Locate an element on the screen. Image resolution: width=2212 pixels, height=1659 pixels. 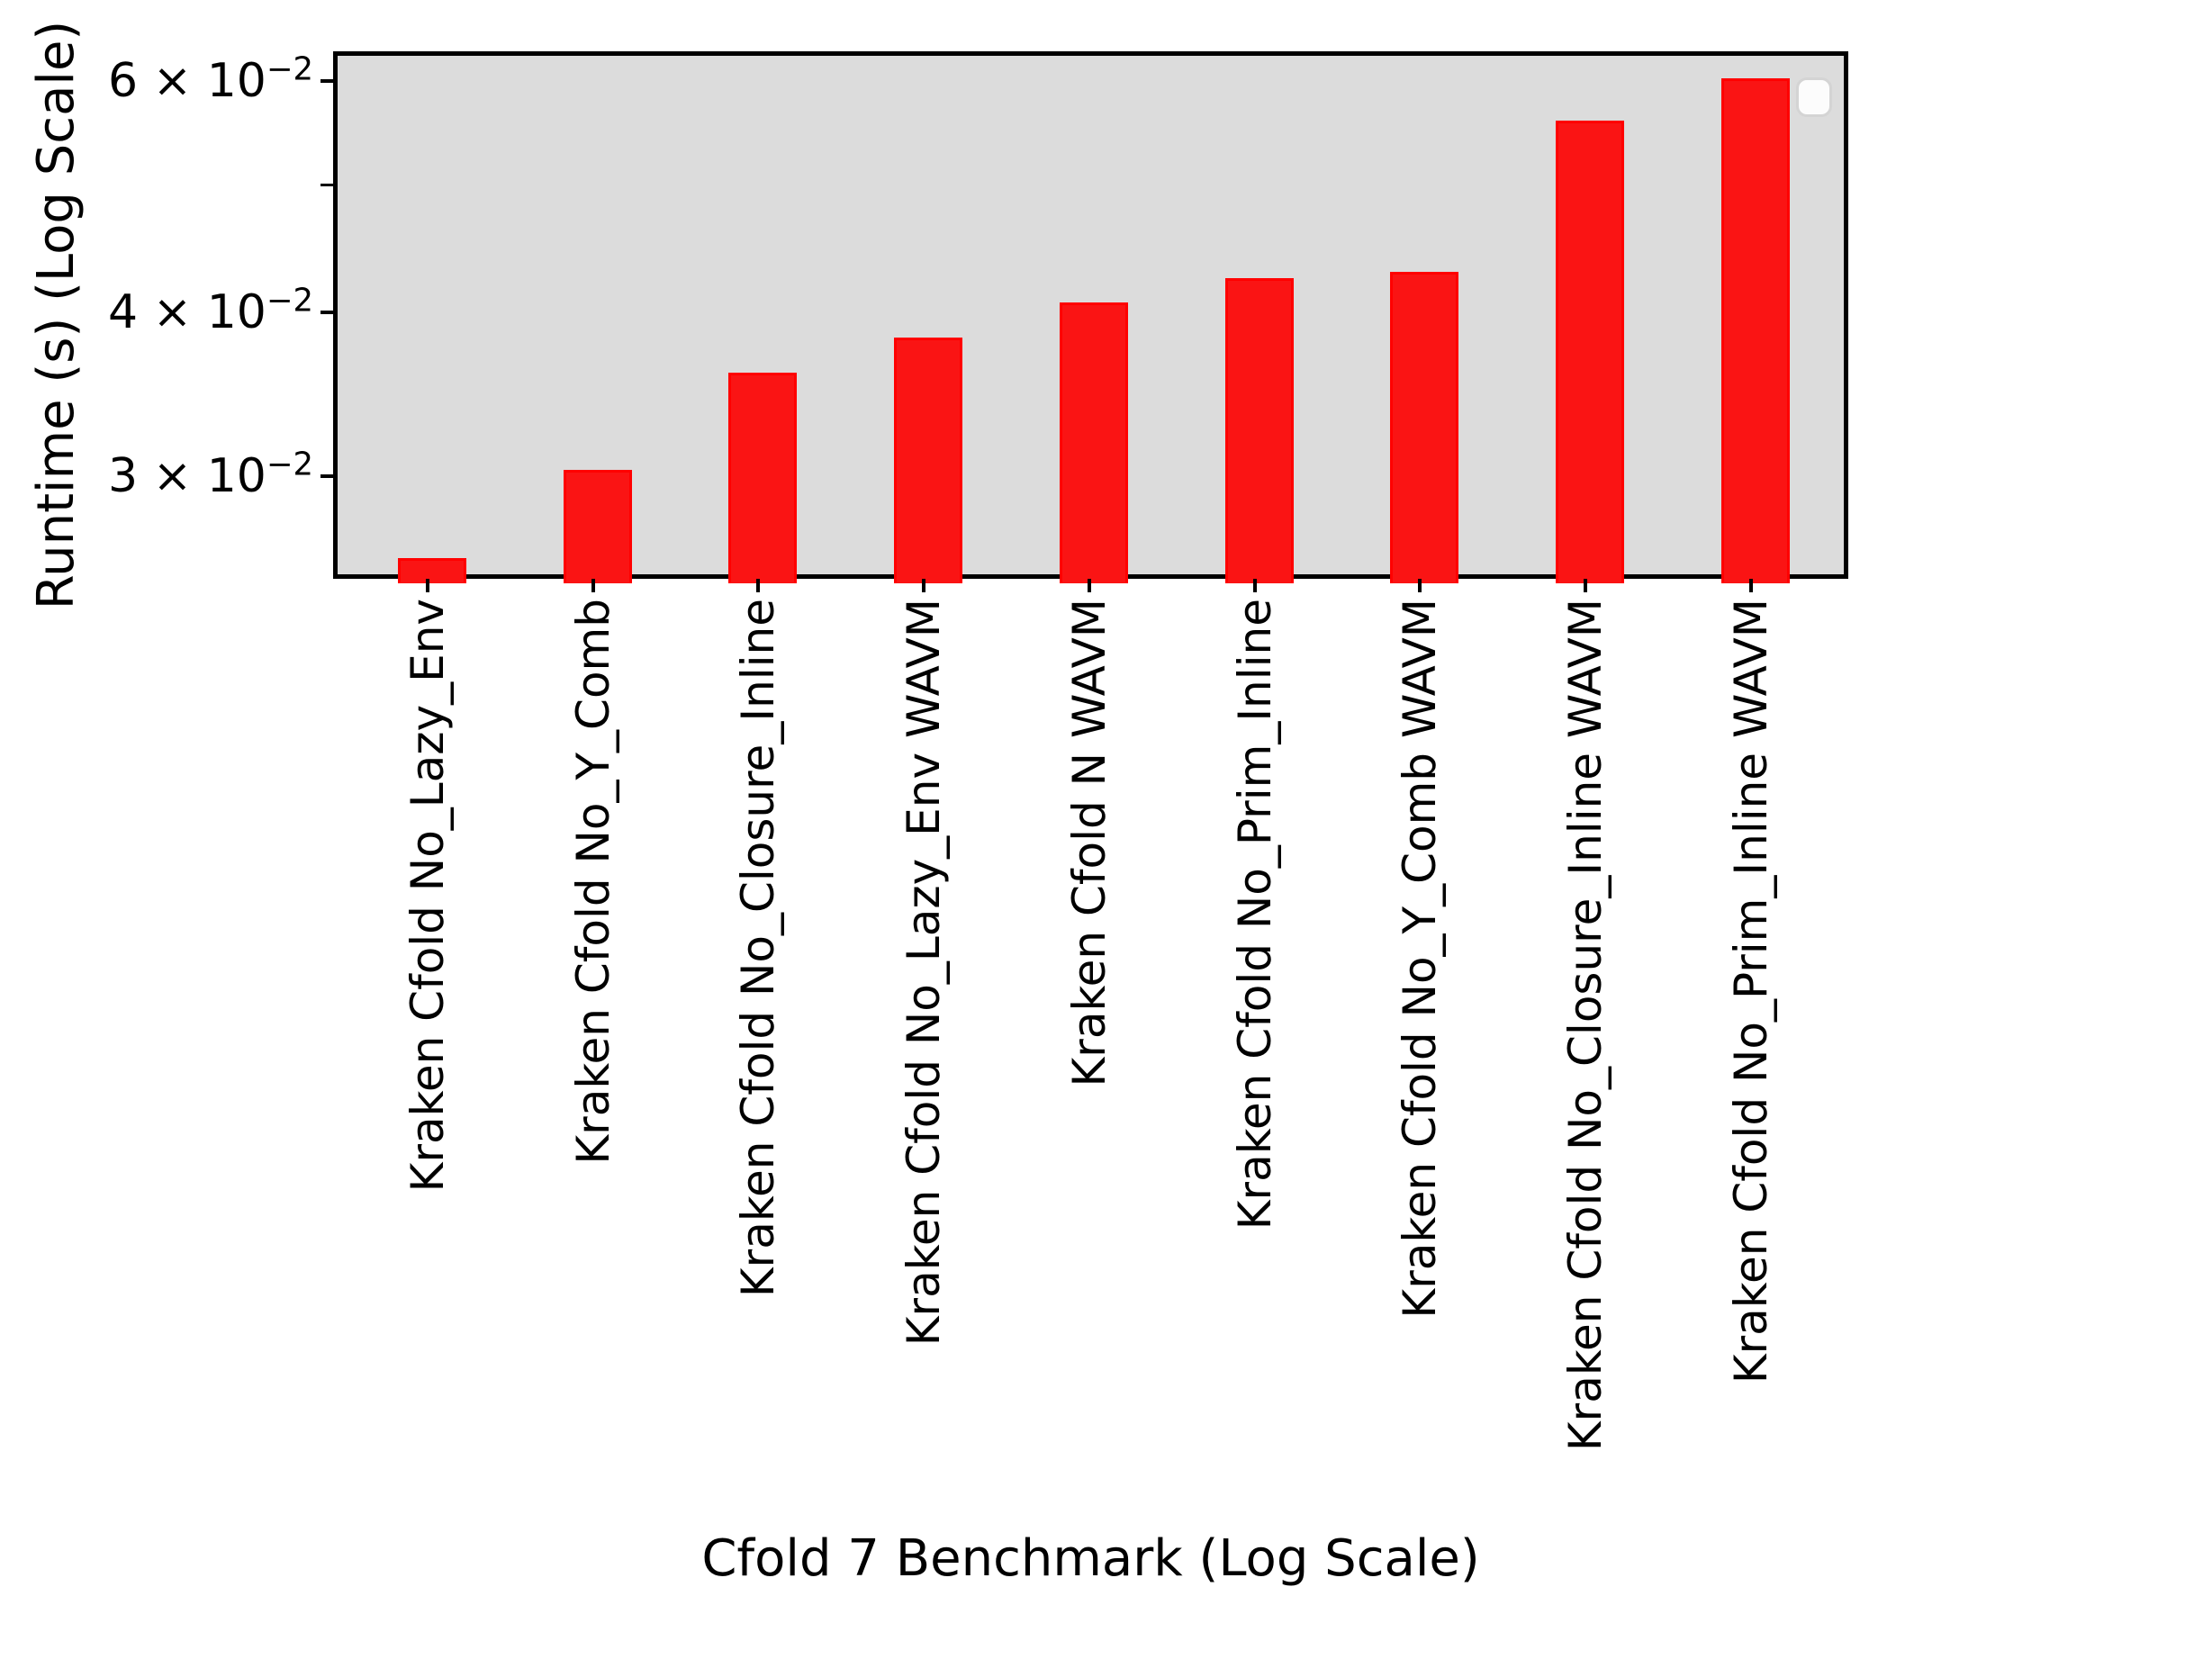
x-tick-label-text: Kraken Cfold No_Prim_Inline is located at coordinates (1254, 915).